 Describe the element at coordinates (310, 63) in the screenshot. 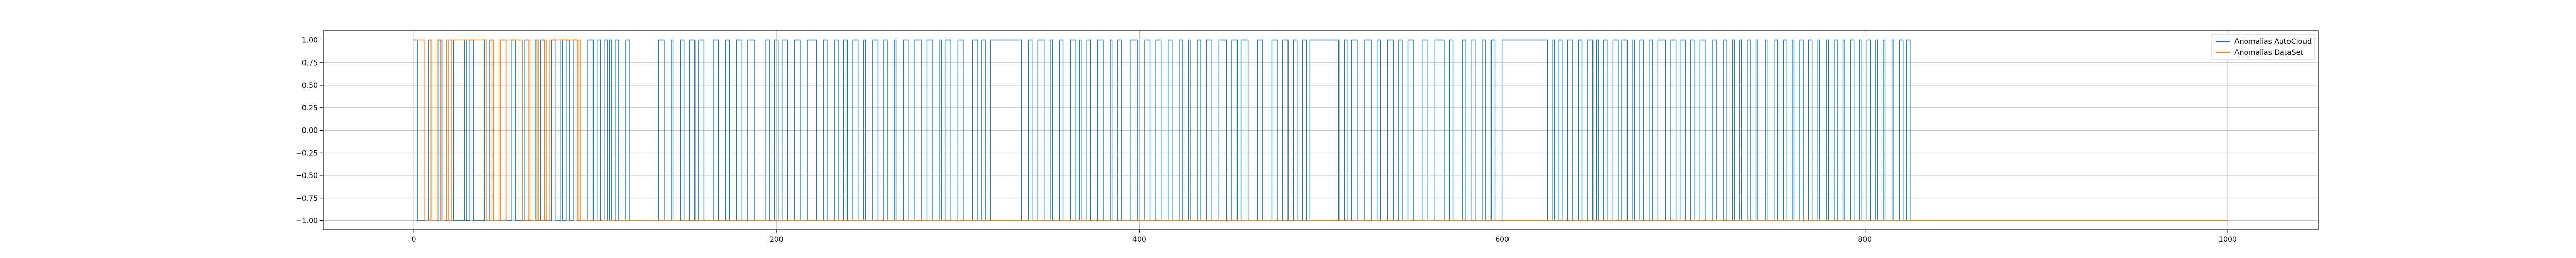

I see `y-tick-label: 0.75` at that location.